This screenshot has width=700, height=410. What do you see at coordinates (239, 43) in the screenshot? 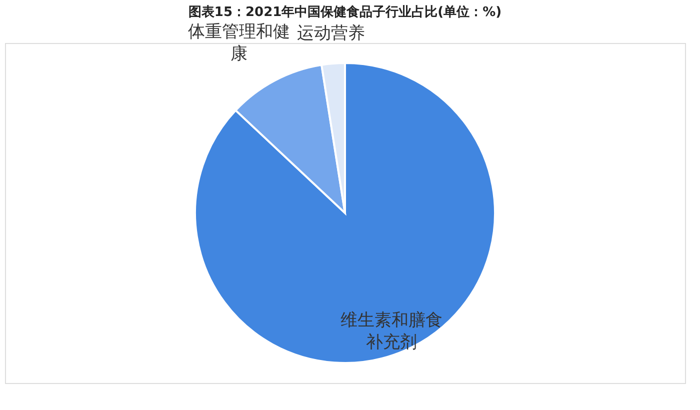
I see `slice-label: 体重管理和健康` at bounding box center [239, 43].